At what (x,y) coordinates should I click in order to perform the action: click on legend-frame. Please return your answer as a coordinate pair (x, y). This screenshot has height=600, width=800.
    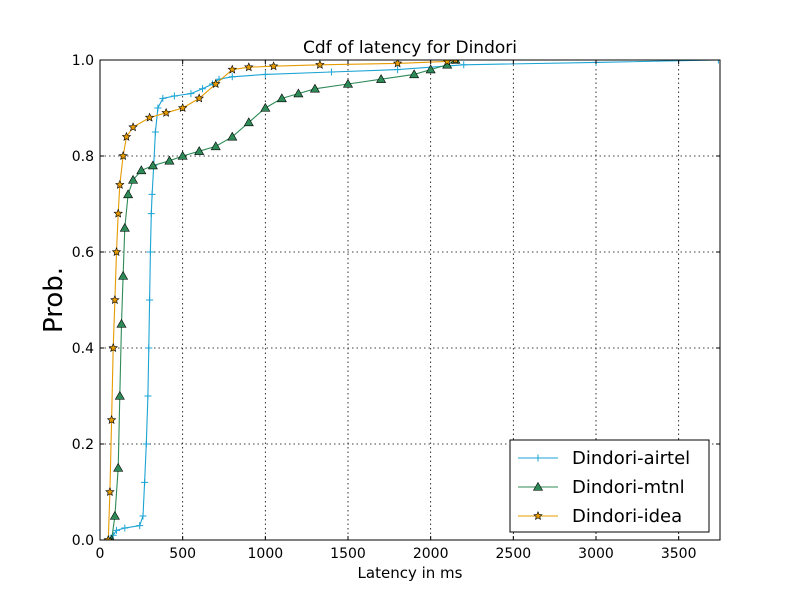
    Looking at the image, I should click on (609, 486).